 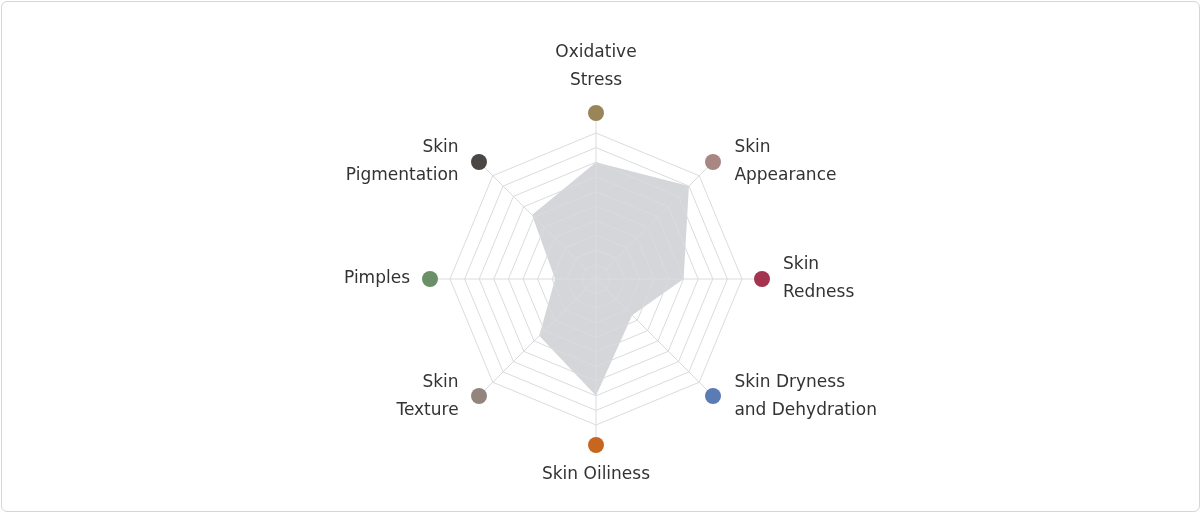 What do you see at coordinates (596, 65) in the screenshot?
I see `spoke-label: Oxidative Stress` at bounding box center [596, 65].